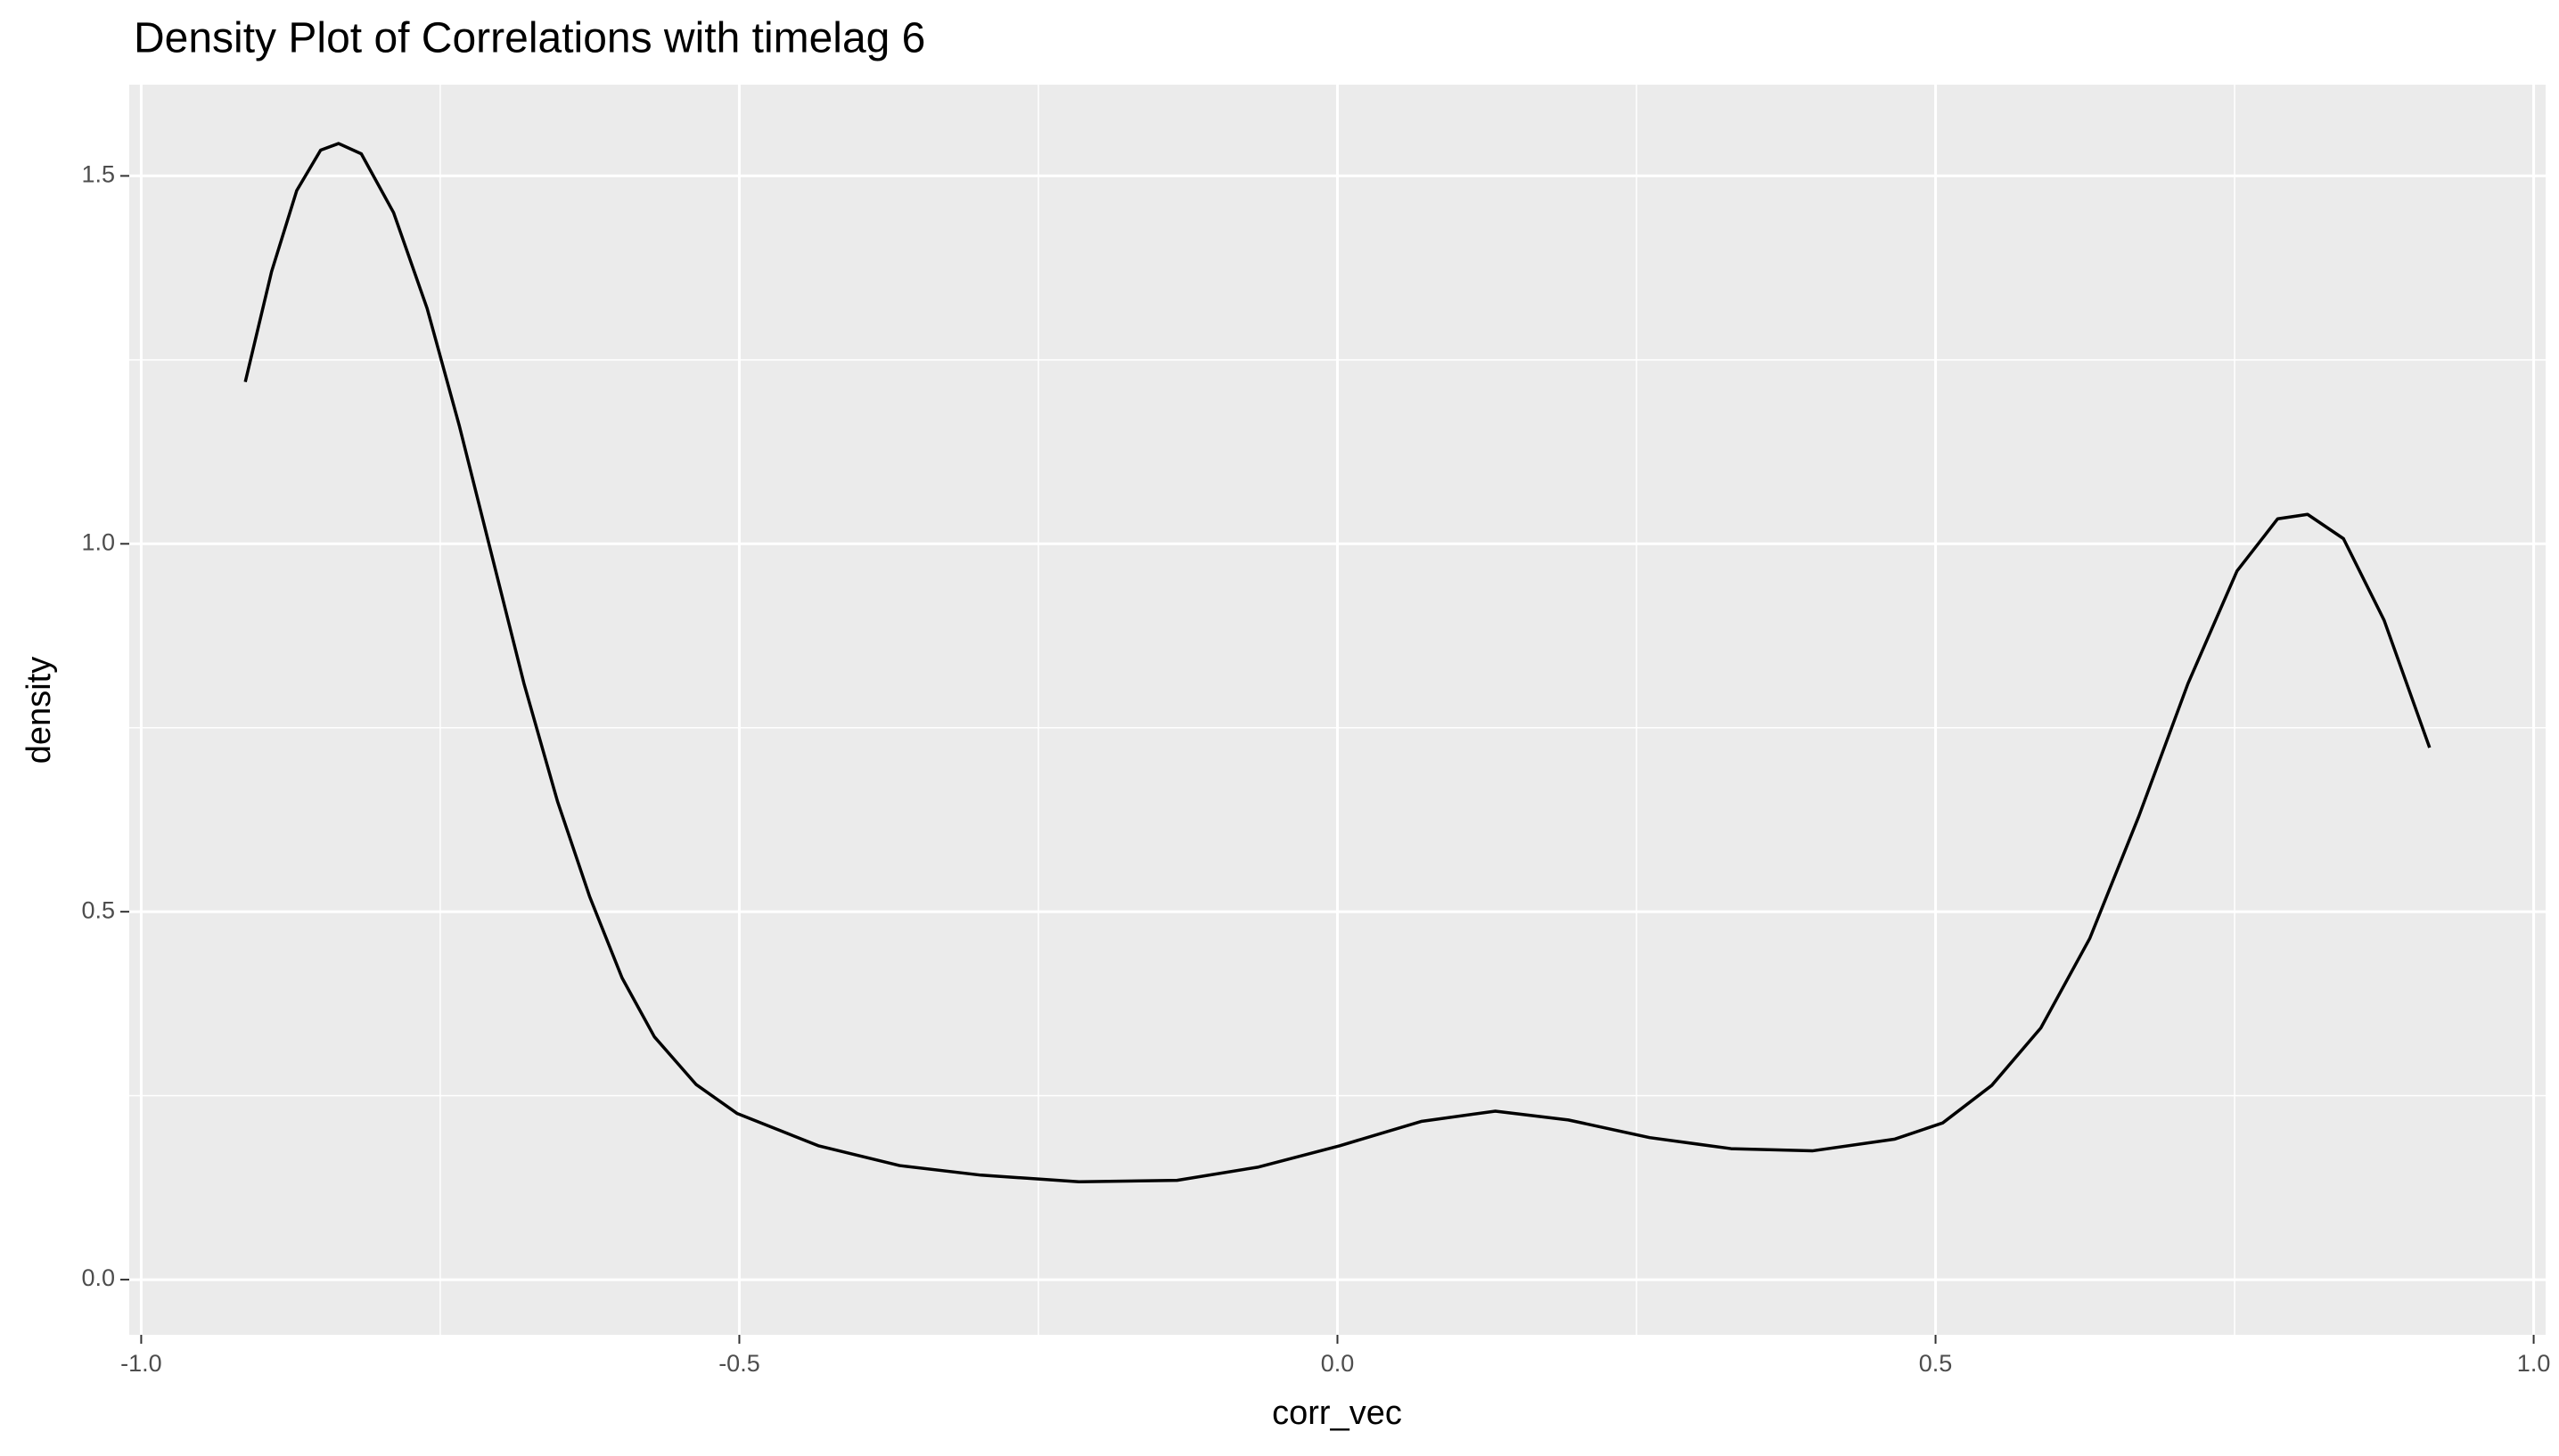 The width and height of the screenshot is (2559, 1456). Describe the element at coordinates (1936, 1363) in the screenshot. I see `x-tick-label: 0.5` at that location.